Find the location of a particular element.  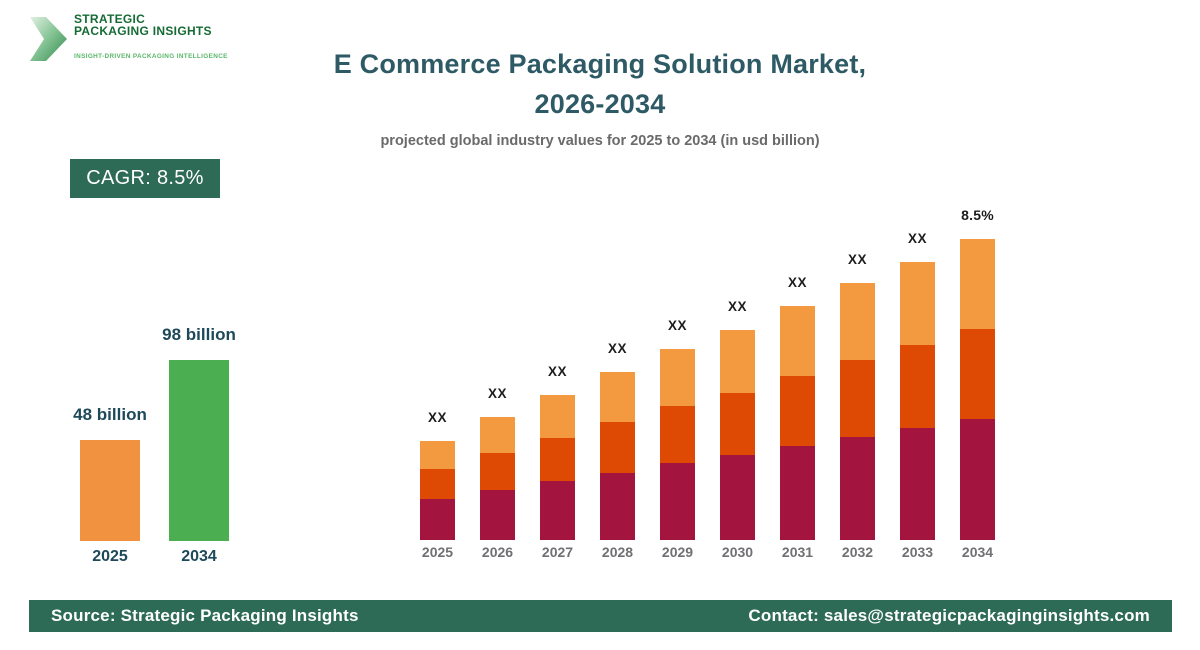

stacked-bar-column: XX 2026 is located at coordinates (497, 473).